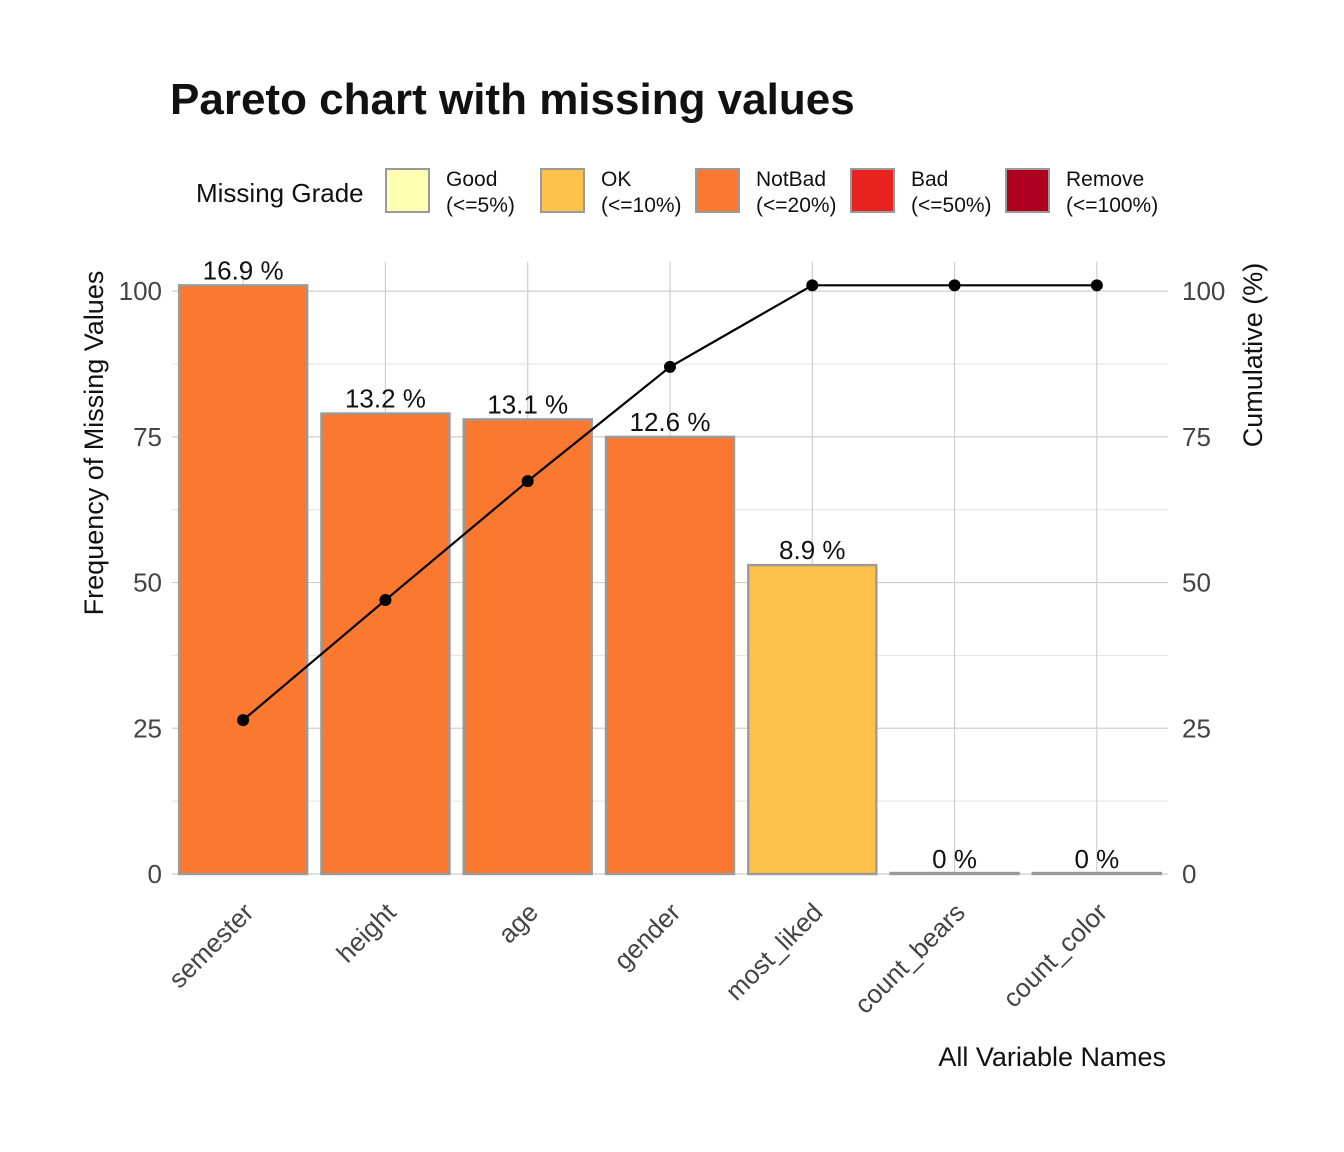 This screenshot has height=1152, width=1344. I want to click on x-tick-label-count_color: count_color, so click(1055, 955).